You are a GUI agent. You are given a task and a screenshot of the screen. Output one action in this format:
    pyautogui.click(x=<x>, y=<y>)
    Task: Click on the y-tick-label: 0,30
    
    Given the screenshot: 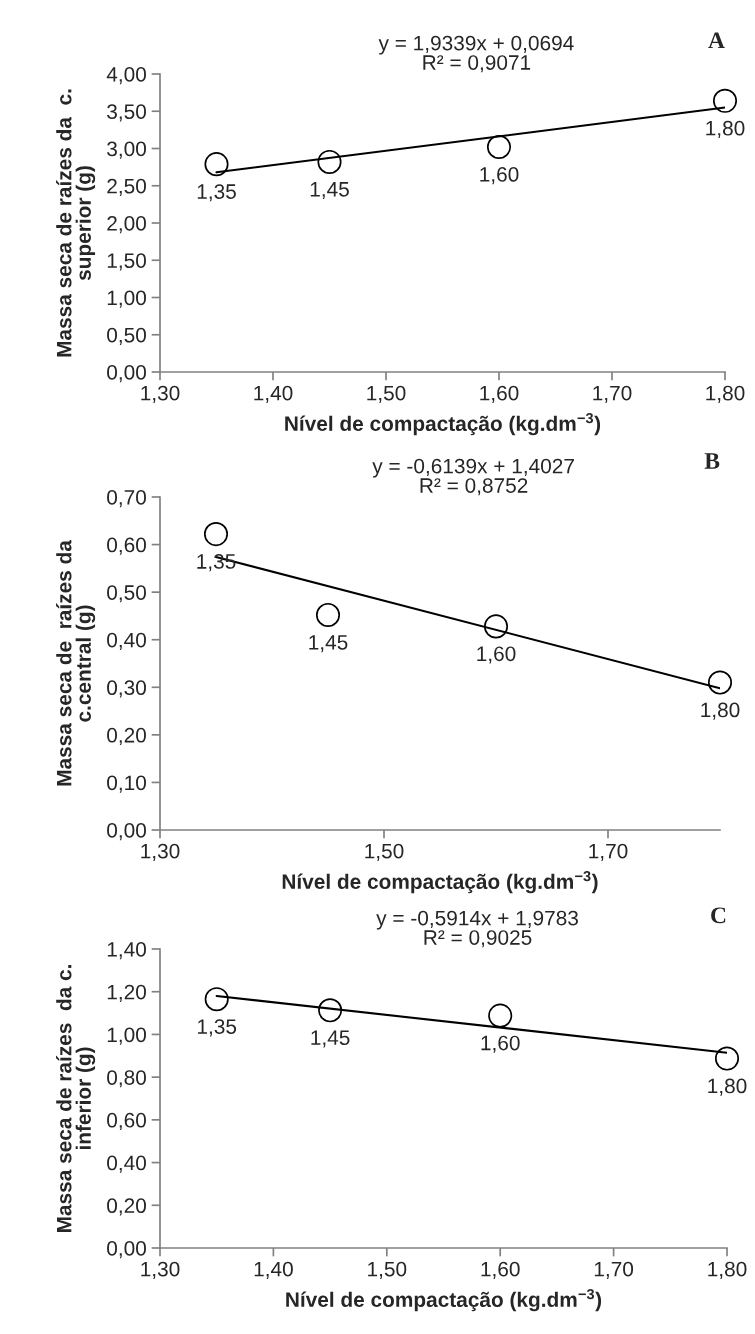 What is the action you would take?
    pyautogui.click(x=126, y=689)
    